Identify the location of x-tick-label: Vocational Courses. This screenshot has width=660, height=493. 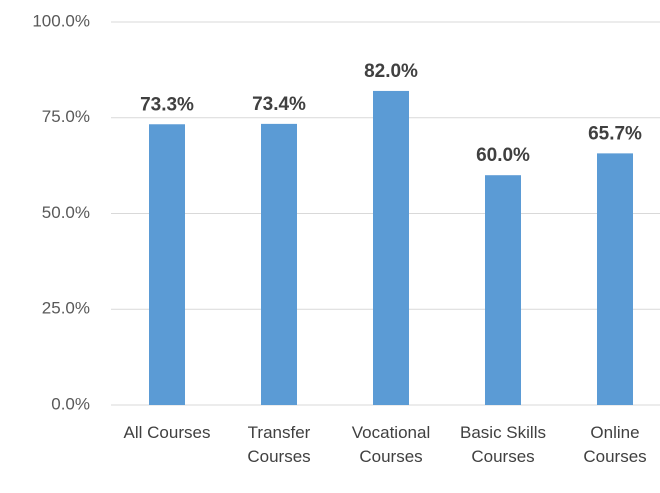
(391, 444).